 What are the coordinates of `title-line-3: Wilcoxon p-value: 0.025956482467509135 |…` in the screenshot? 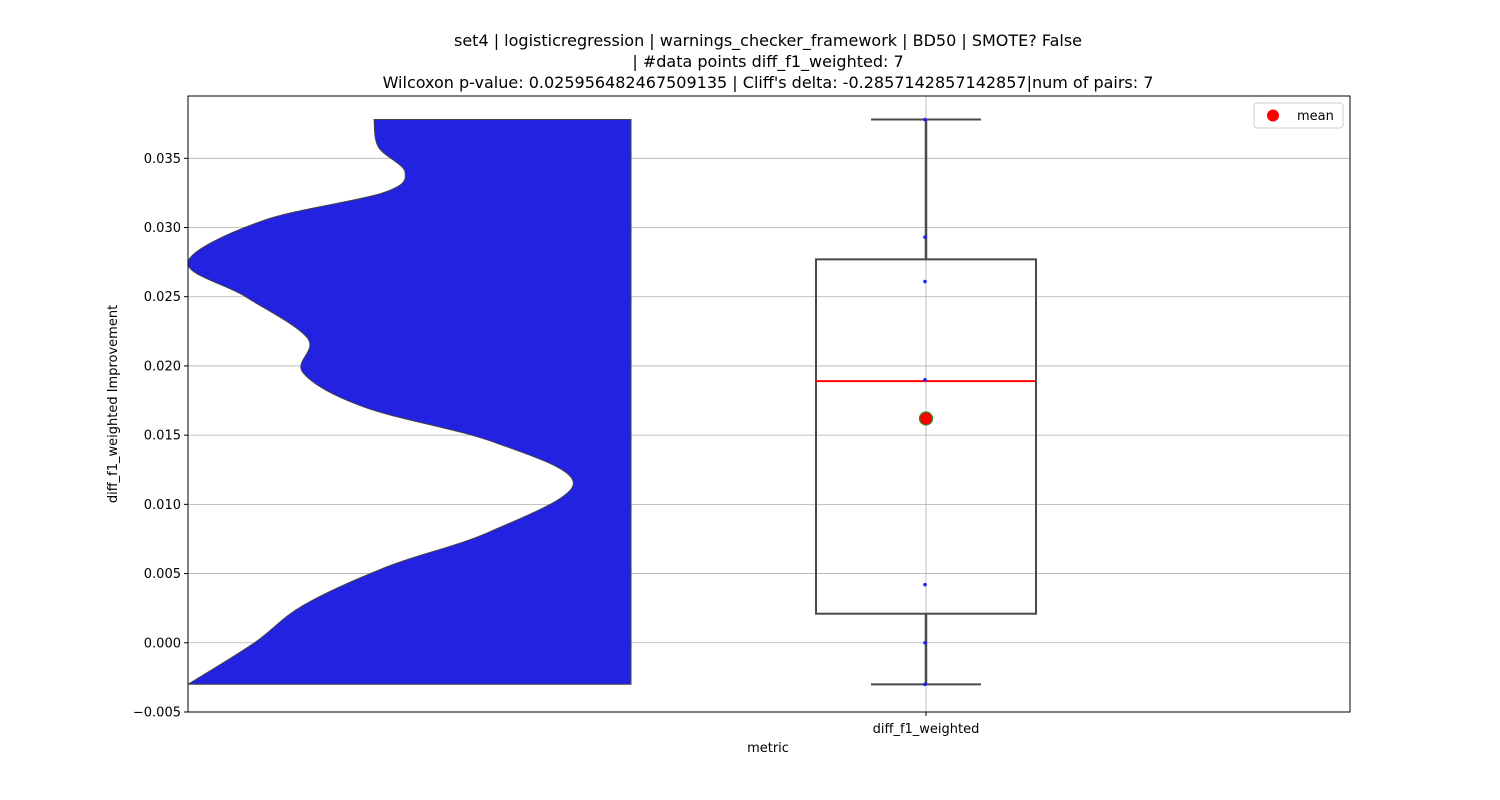 It's located at (768, 82).